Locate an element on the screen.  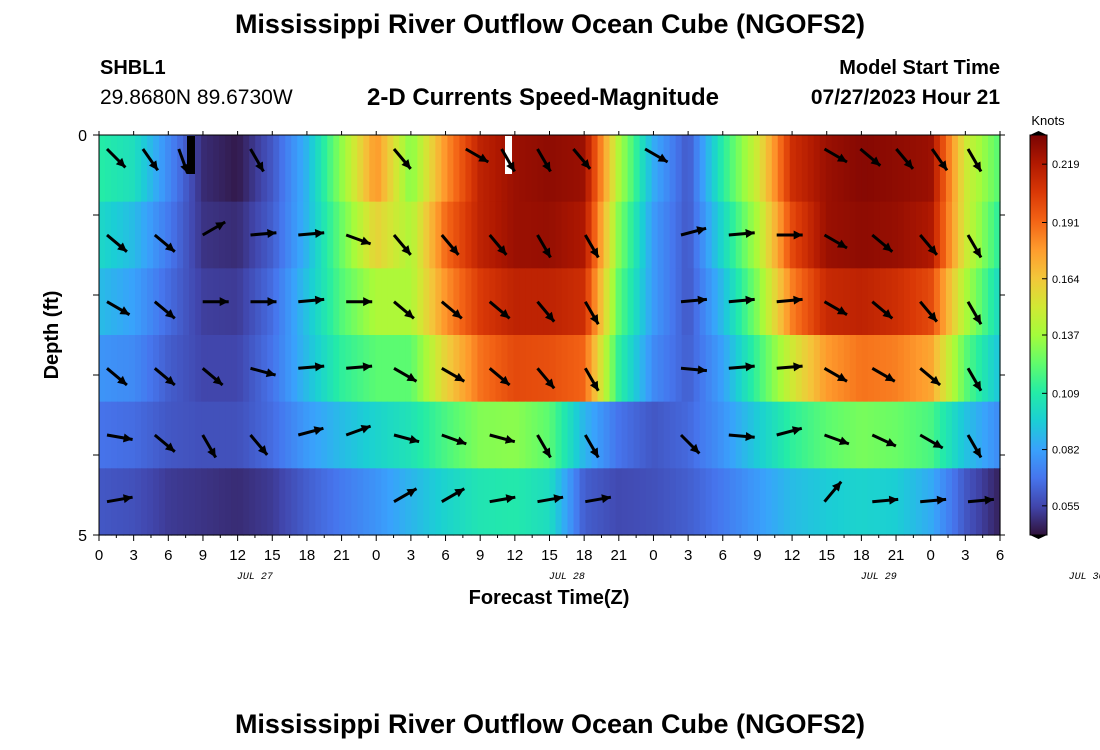
y-axis-title: Depth (ft) is located at coordinates (52, 335).